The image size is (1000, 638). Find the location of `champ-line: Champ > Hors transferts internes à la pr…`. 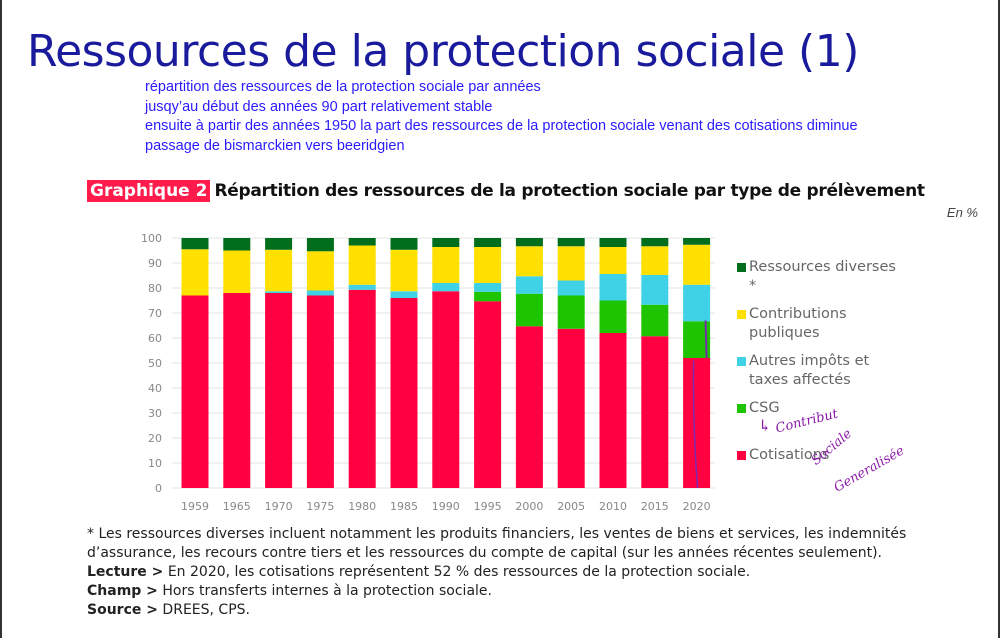

champ-line: Champ > Hors transferts internes à la pr… is located at coordinates (543, 591).